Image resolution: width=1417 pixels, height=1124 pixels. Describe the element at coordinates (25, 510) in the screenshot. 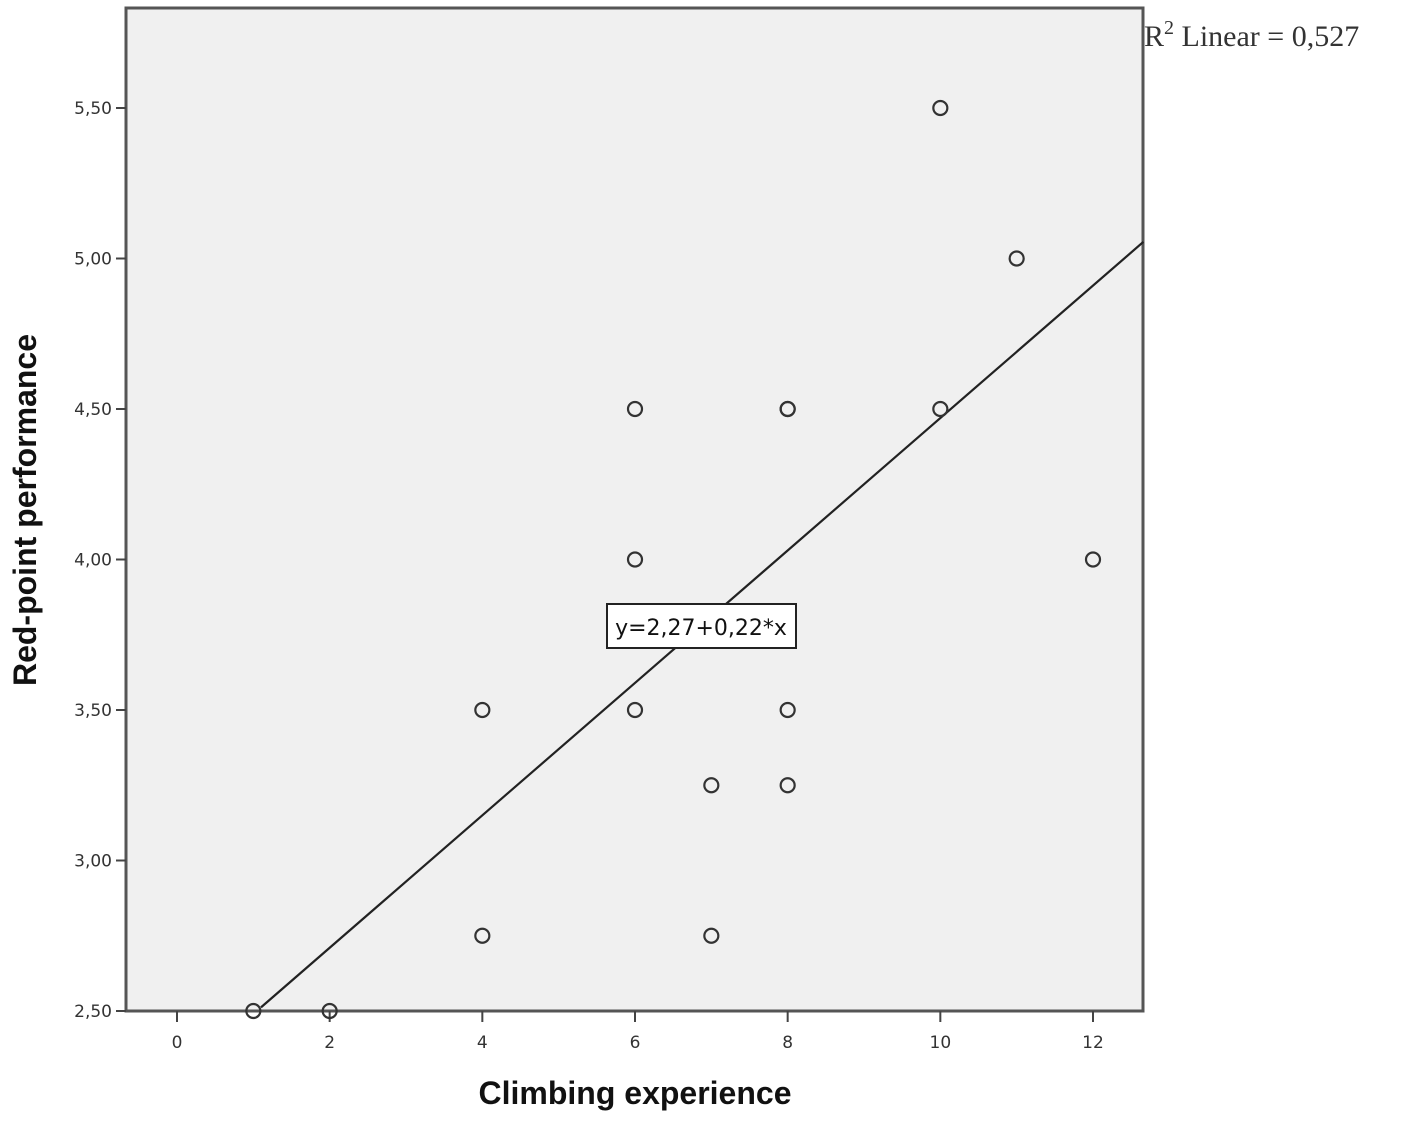

I see `y-axis-title: Red-point performance` at that location.